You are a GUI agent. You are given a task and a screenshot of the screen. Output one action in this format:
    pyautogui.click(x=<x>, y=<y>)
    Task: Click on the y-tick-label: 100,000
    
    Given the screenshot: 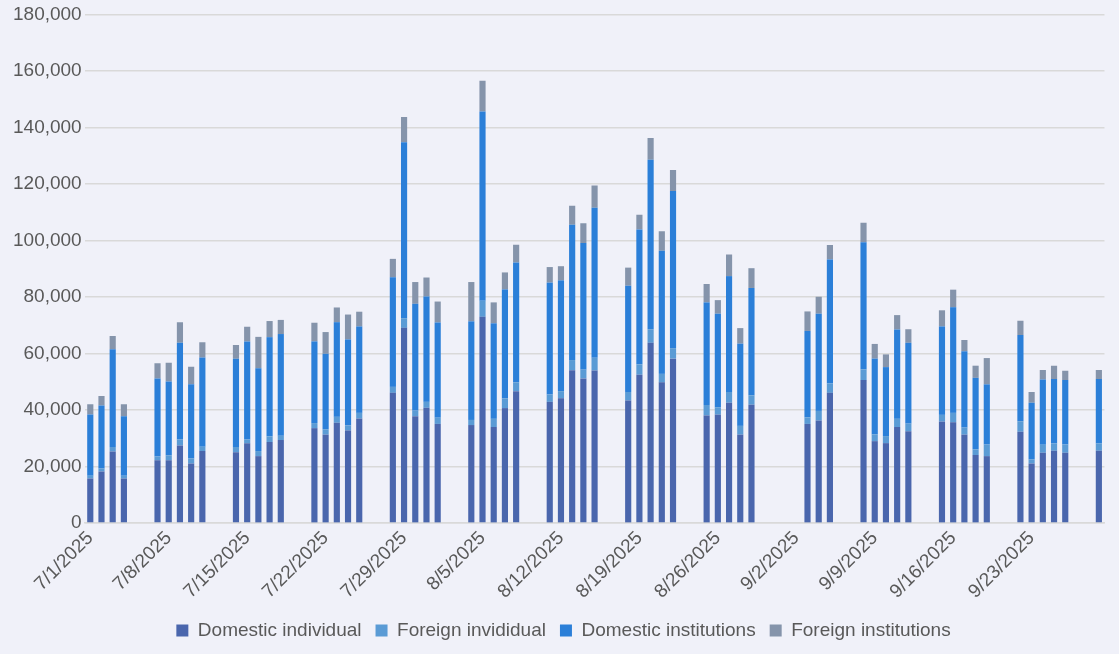 What is the action you would take?
    pyautogui.click(x=47, y=239)
    